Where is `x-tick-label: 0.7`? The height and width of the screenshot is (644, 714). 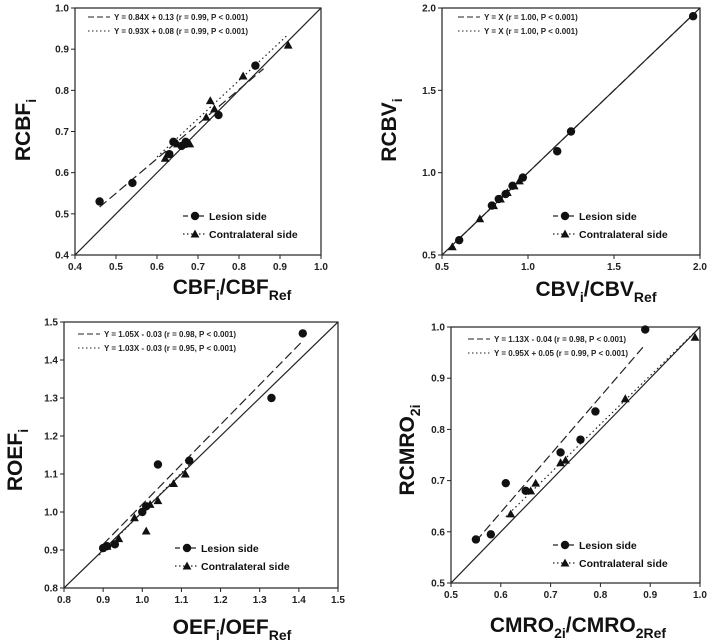 x-tick-label: 0.7 is located at coordinates (551, 595).